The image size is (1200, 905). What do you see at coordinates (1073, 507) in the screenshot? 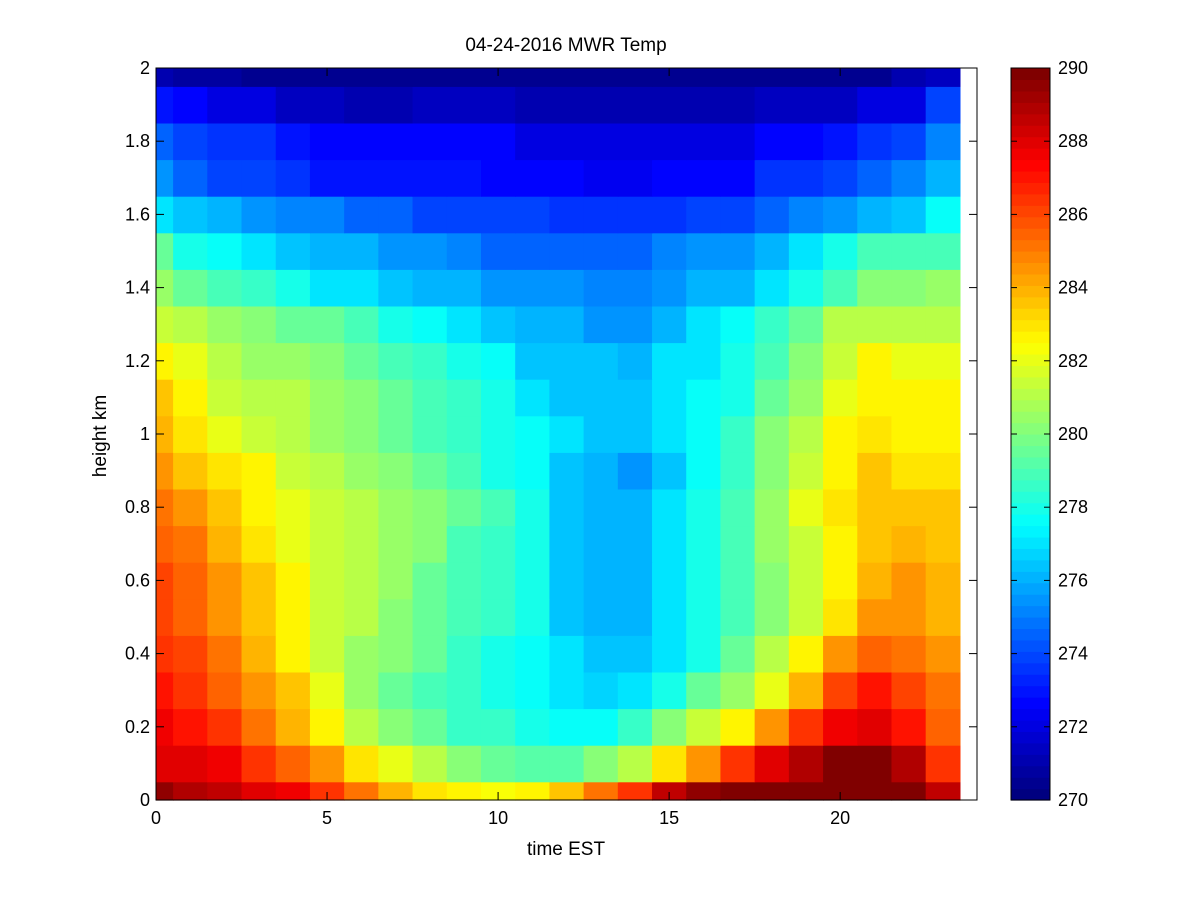
I see `colorbar-tick-label: 278` at bounding box center [1073, 507].